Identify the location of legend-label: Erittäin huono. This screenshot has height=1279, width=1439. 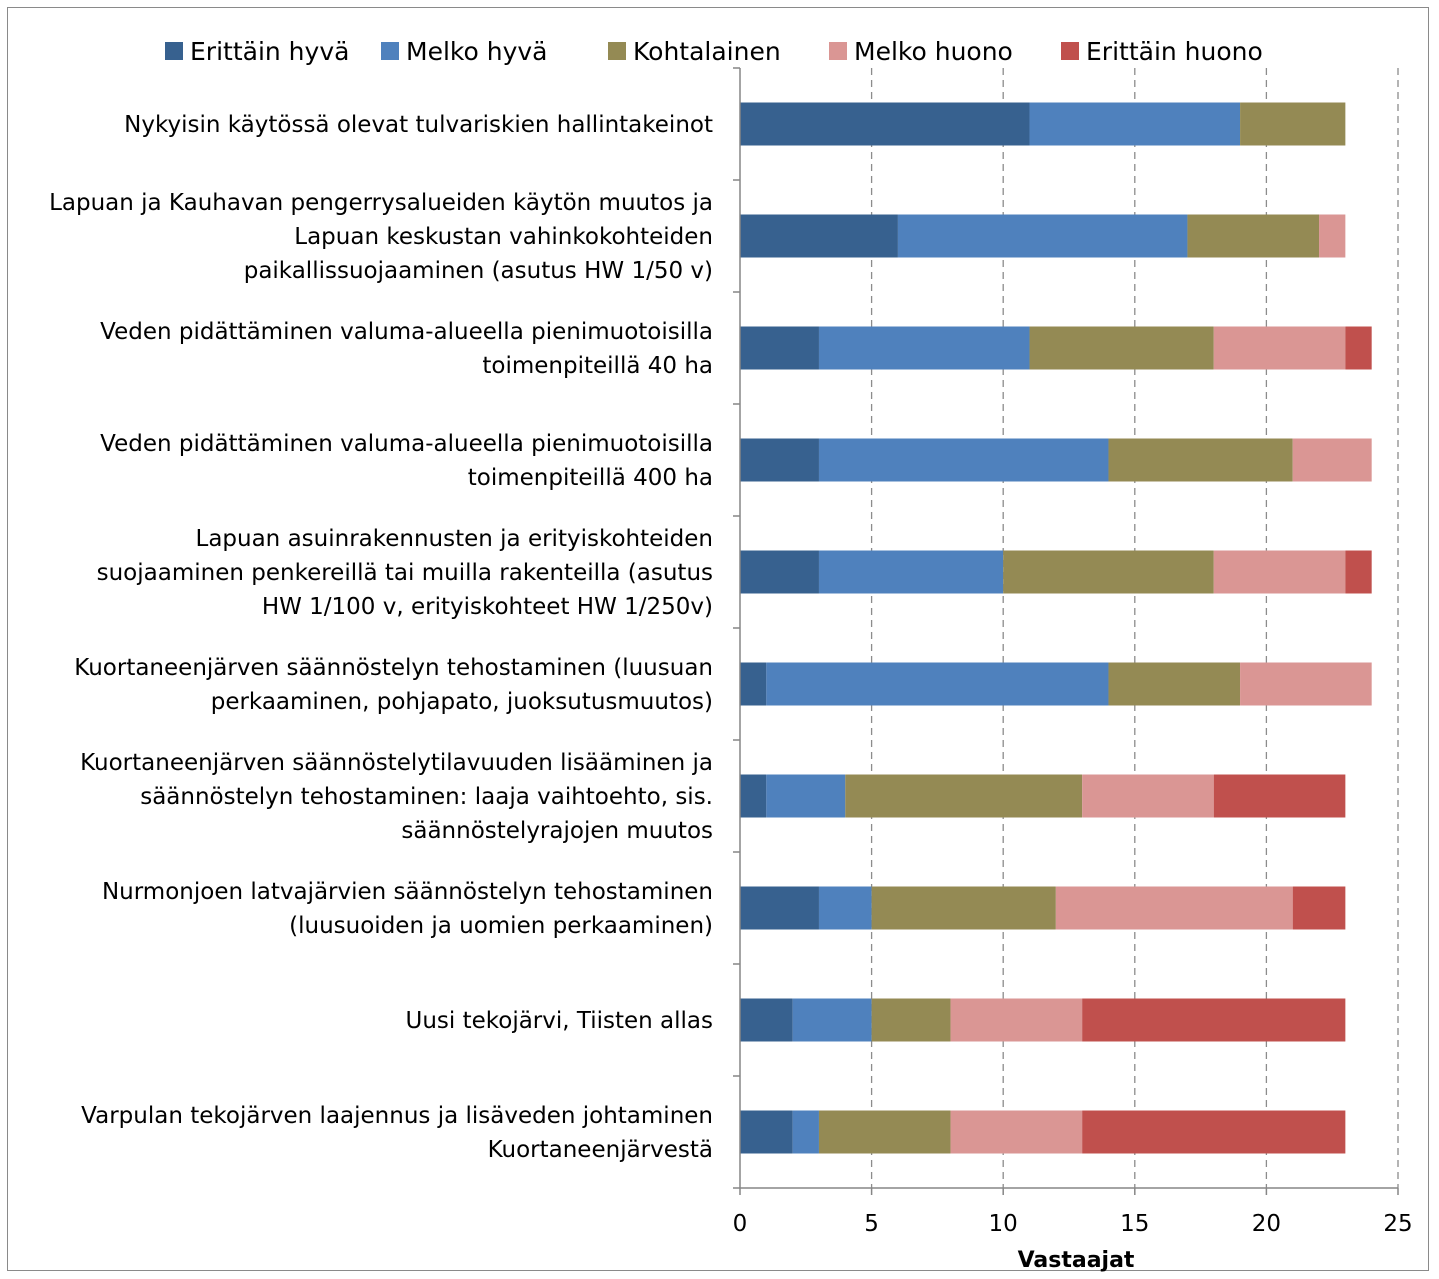
(1174, 51).